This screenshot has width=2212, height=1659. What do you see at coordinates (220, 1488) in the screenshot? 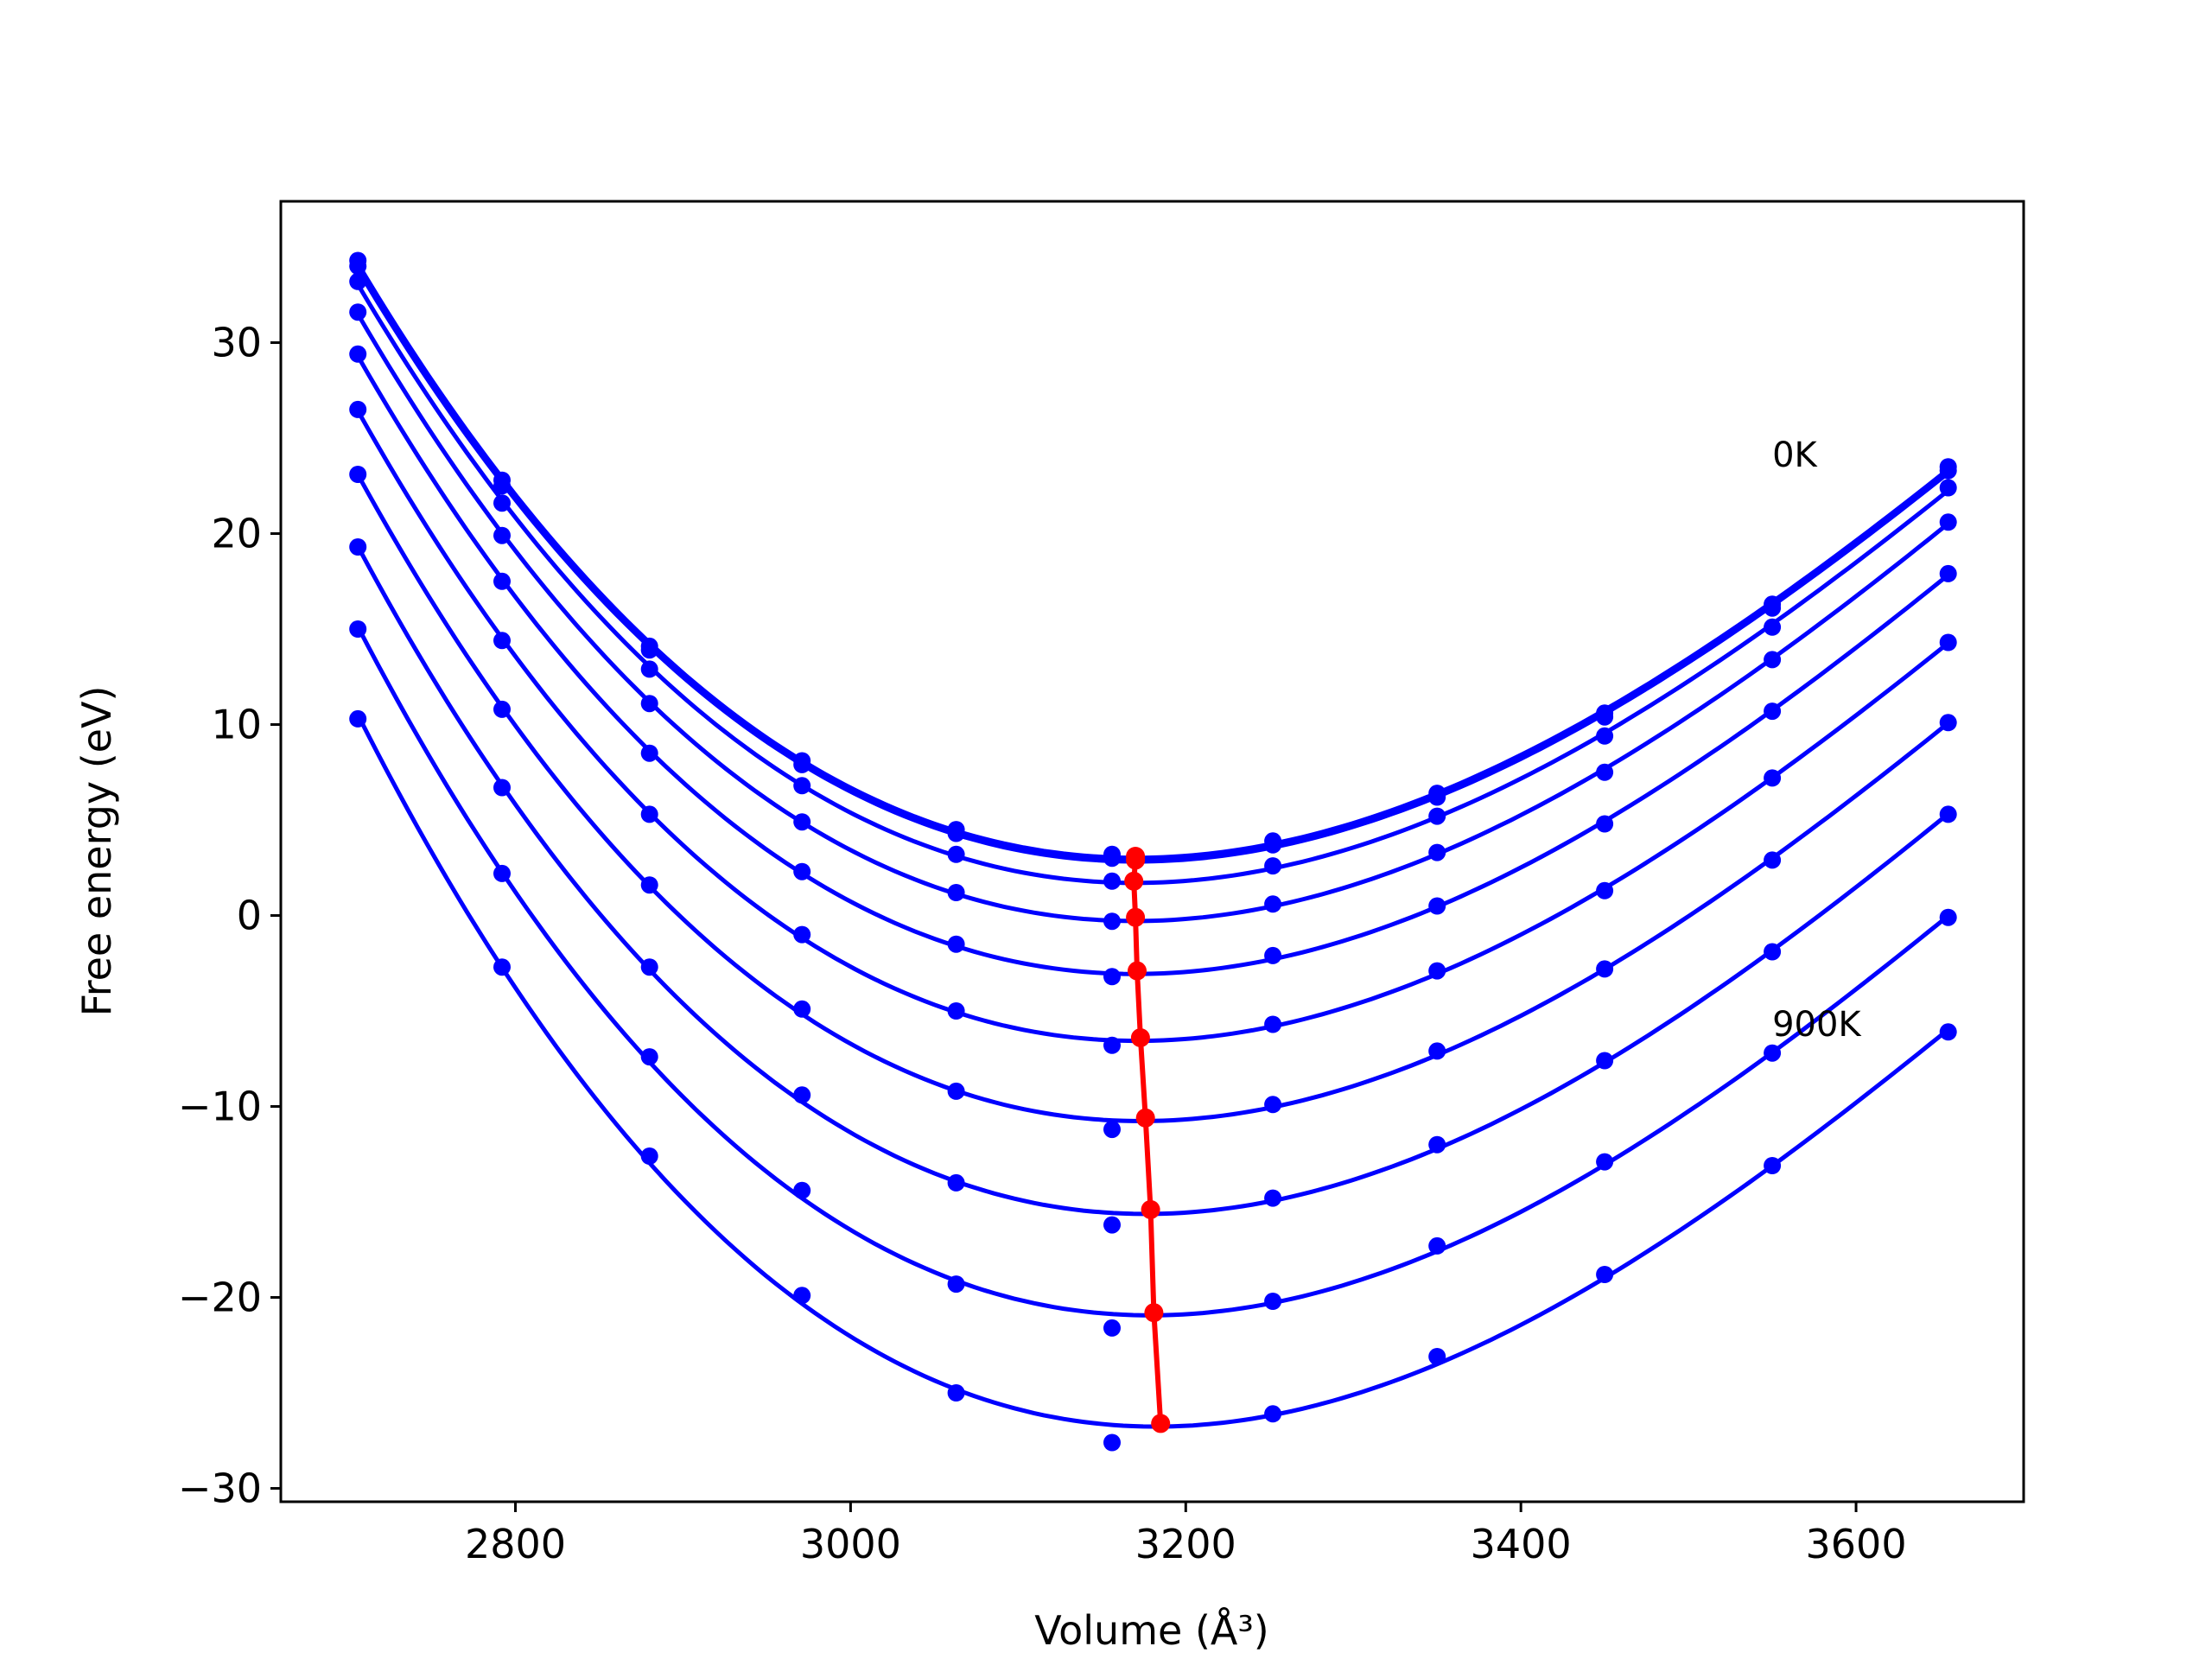
I see `y-tick-label: −30` at bounding box center [220, 1488].